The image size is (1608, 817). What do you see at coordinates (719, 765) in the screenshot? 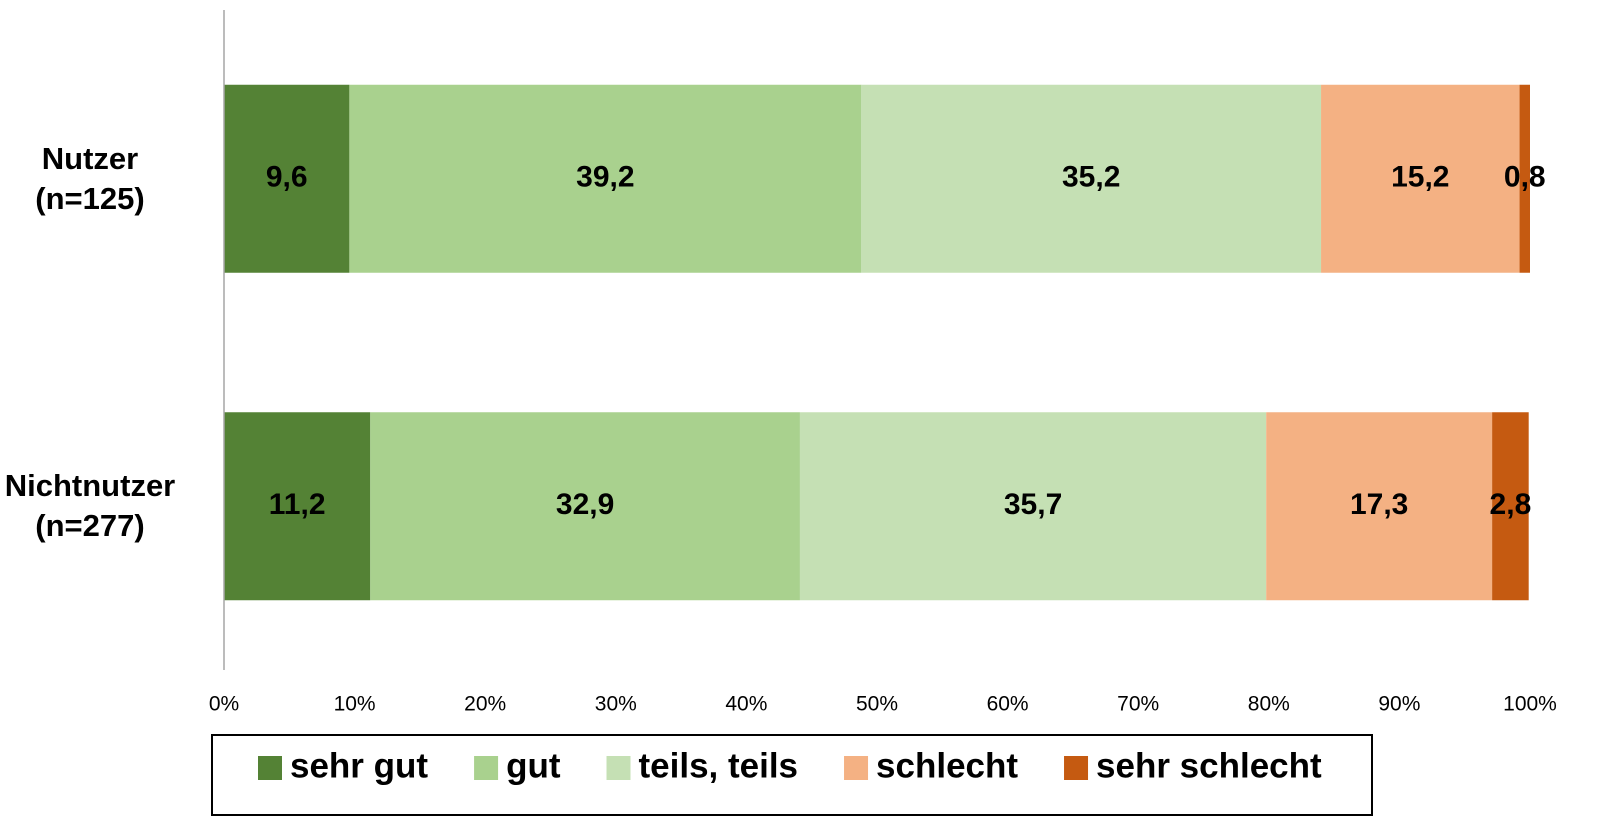
I see `legend-label: teils, teils` at bounding box center [719, 765].